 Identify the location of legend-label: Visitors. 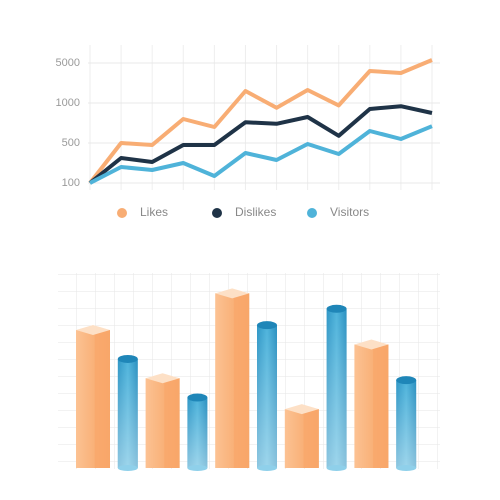
(349, 212).